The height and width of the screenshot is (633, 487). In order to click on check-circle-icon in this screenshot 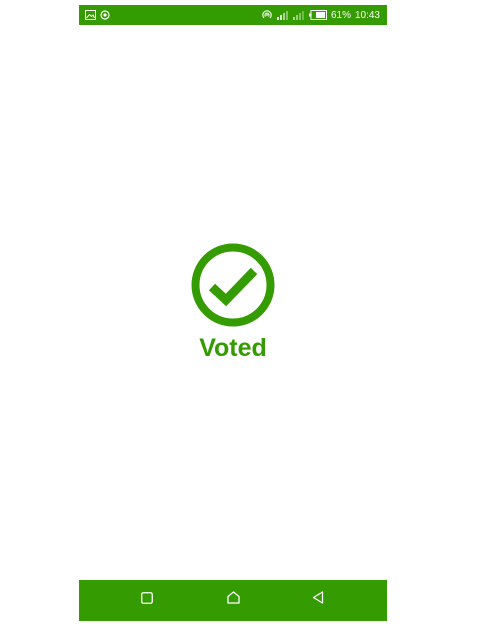, I will do `click(233, 287)`.